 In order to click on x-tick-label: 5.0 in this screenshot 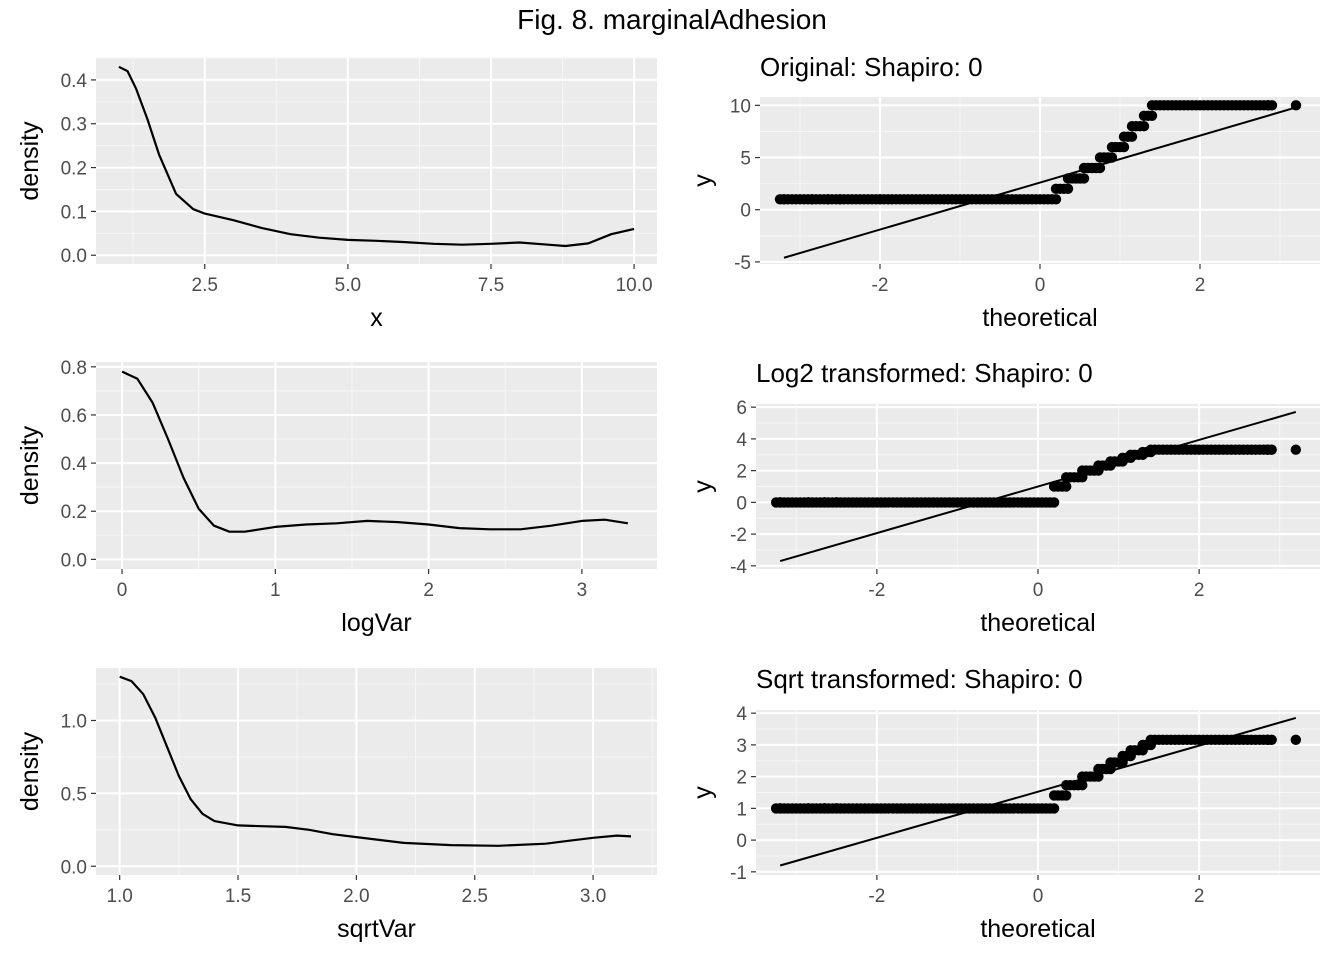, I will do `click(348, 285)`.